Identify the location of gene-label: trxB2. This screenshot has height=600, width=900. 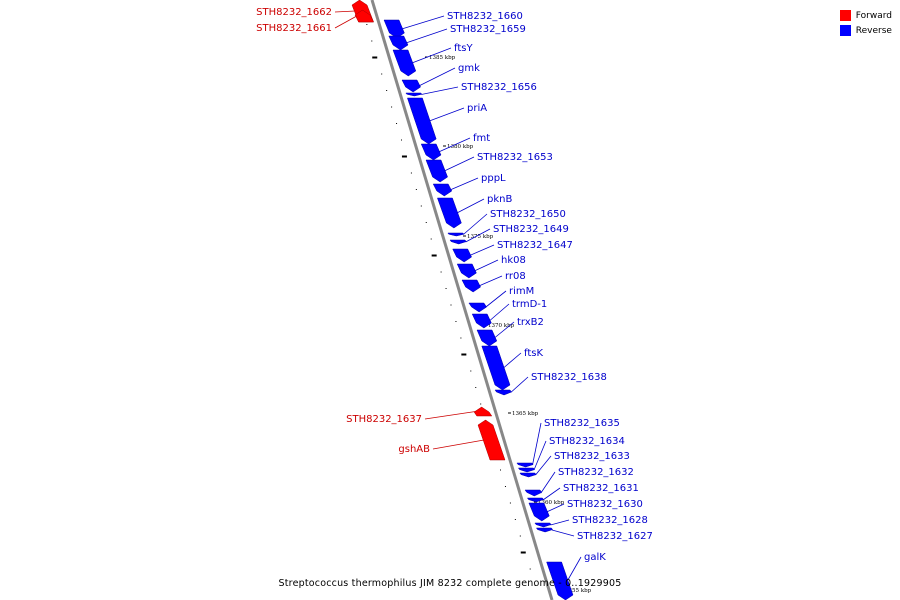
(530, 322).